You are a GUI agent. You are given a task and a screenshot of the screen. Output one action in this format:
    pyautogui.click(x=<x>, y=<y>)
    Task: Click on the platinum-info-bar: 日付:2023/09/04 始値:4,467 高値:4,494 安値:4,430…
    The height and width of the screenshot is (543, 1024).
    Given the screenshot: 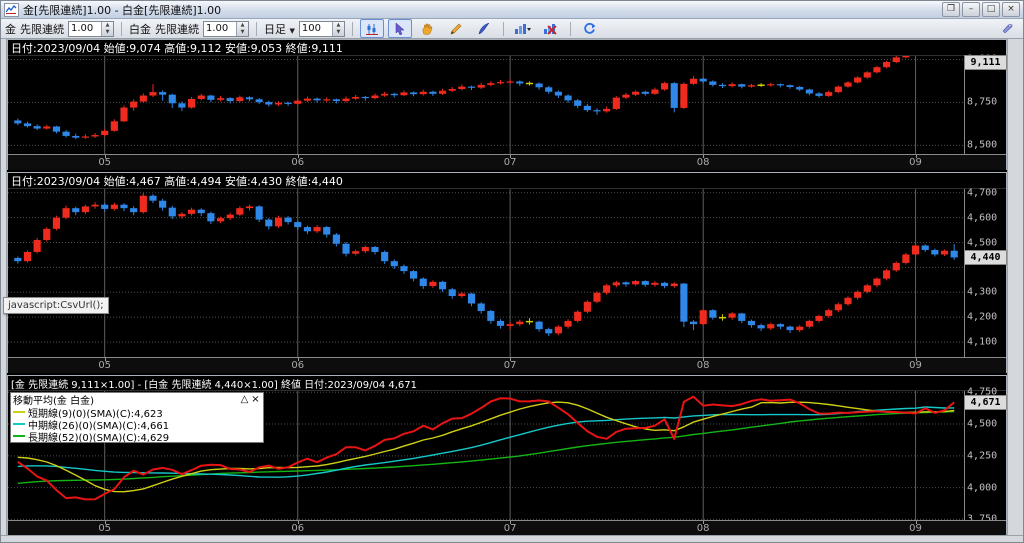 What is the action you would take?
    pyautogui.click(x=507, y=181)
    